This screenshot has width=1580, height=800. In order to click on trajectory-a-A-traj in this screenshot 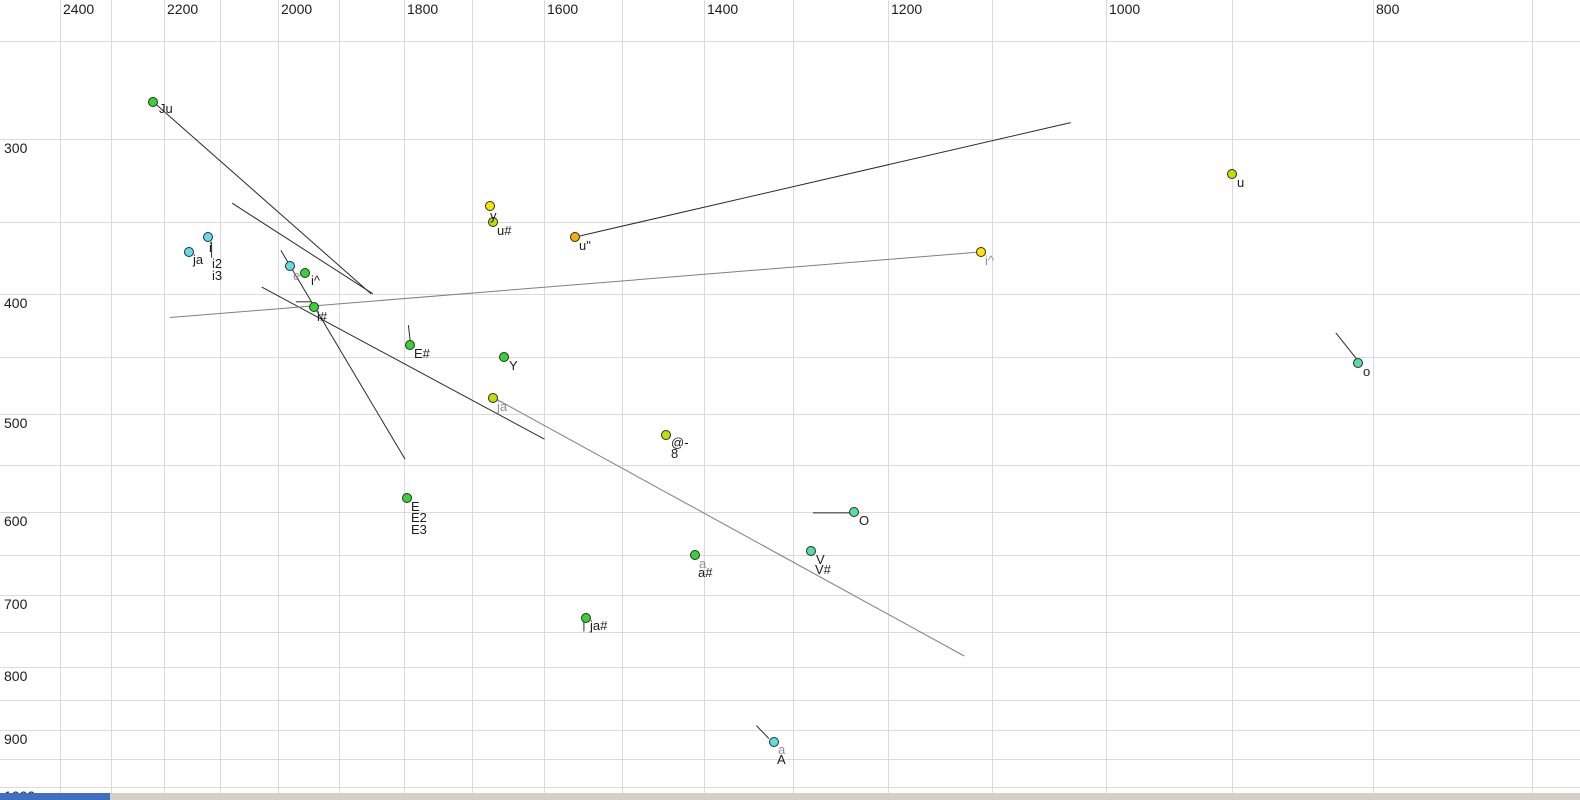, I will do `click(762, 732)`.